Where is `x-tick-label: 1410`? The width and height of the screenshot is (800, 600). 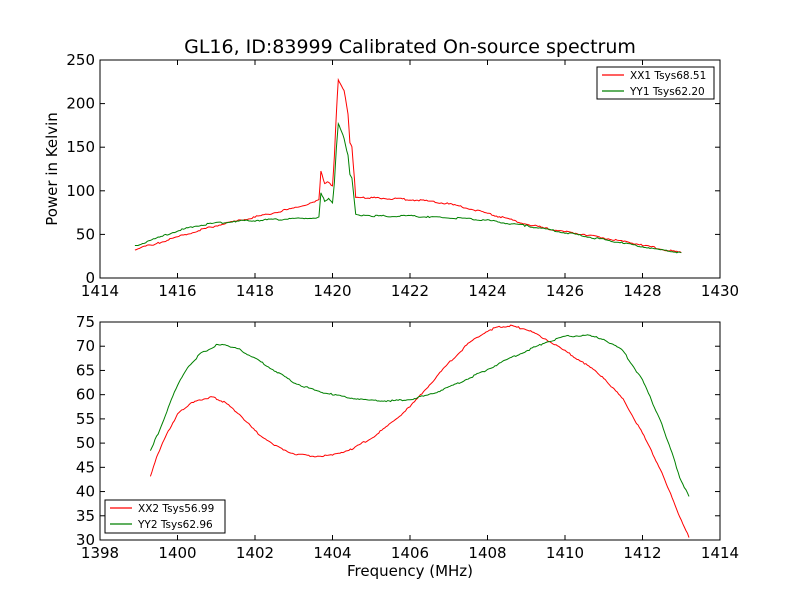
x-tick-label: 1410 is located at coordinates (565, 553).